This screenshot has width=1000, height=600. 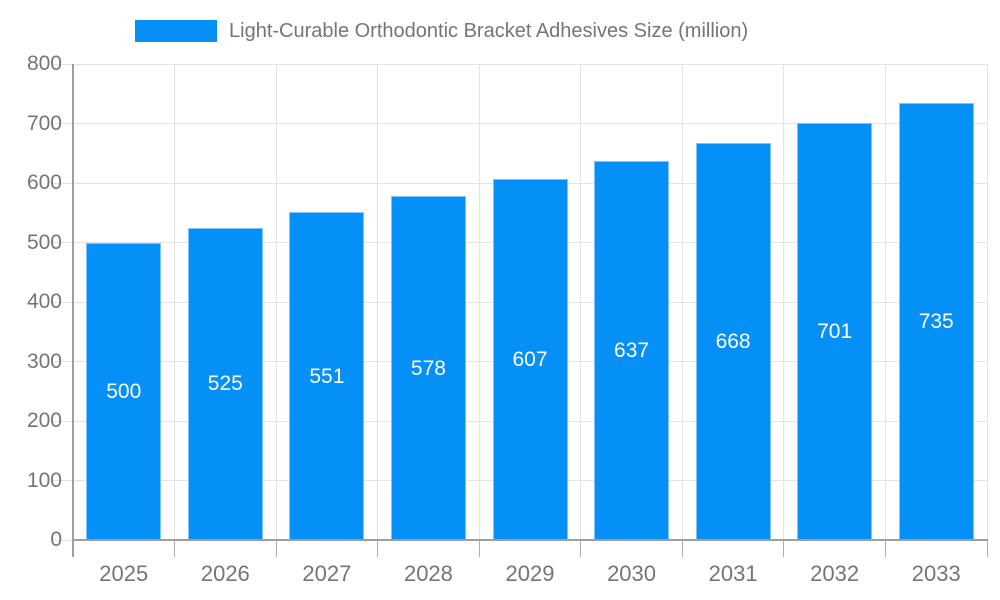 I want to click on bar: 637, so click(x=632, y=350).